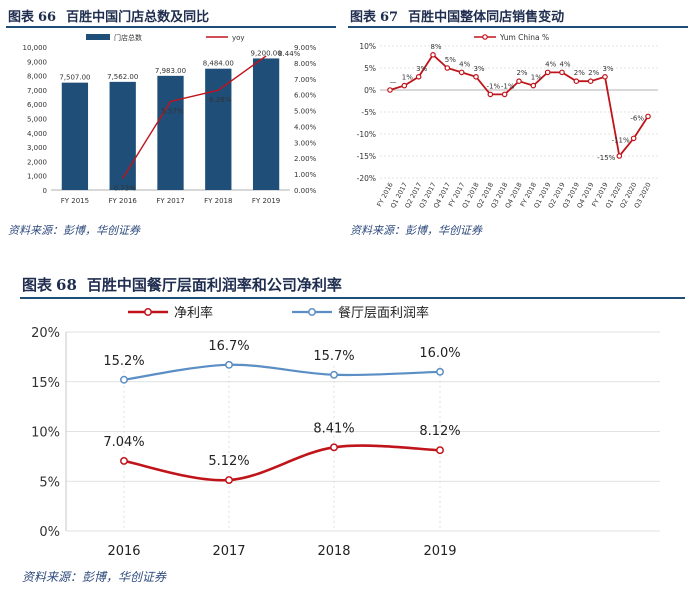 The width and height of the screenshot is (697, 592). Describe the element at coordinates (138, 17) in the screenshot. I see `fig66-title-text: 百胜中国门店总数及同比` at that location.